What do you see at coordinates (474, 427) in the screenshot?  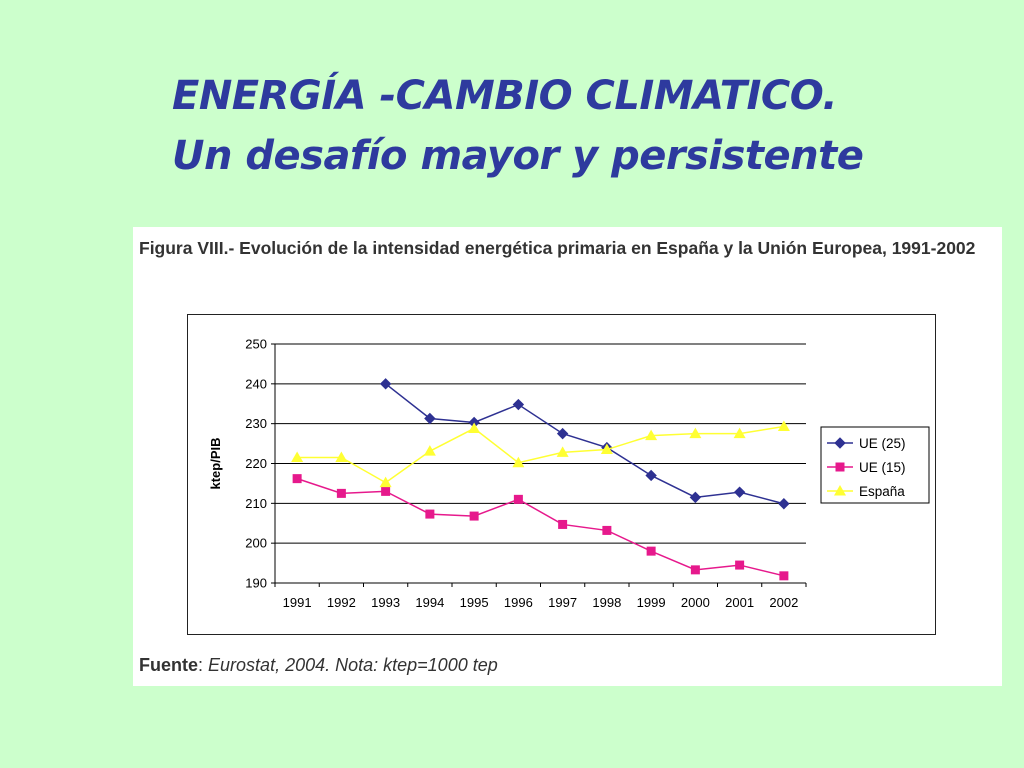 I see `point-españa-1995` at bounding box center [474, 427].